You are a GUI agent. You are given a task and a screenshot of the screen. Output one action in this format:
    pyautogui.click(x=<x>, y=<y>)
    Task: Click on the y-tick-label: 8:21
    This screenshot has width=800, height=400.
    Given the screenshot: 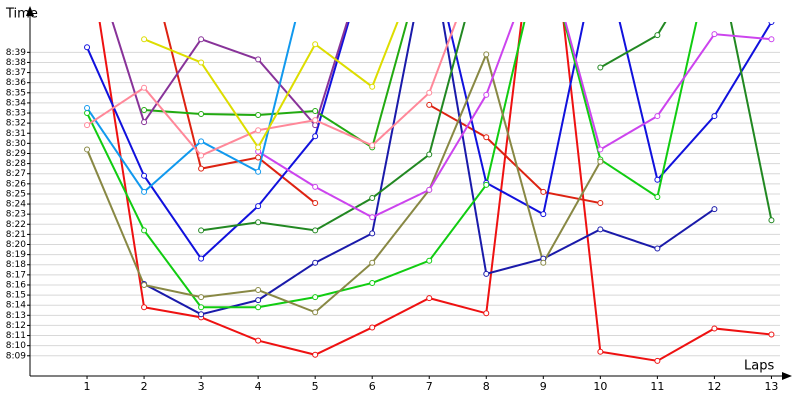 What is the action you would take?
    pyautogui.click(x=16, y=235)
    